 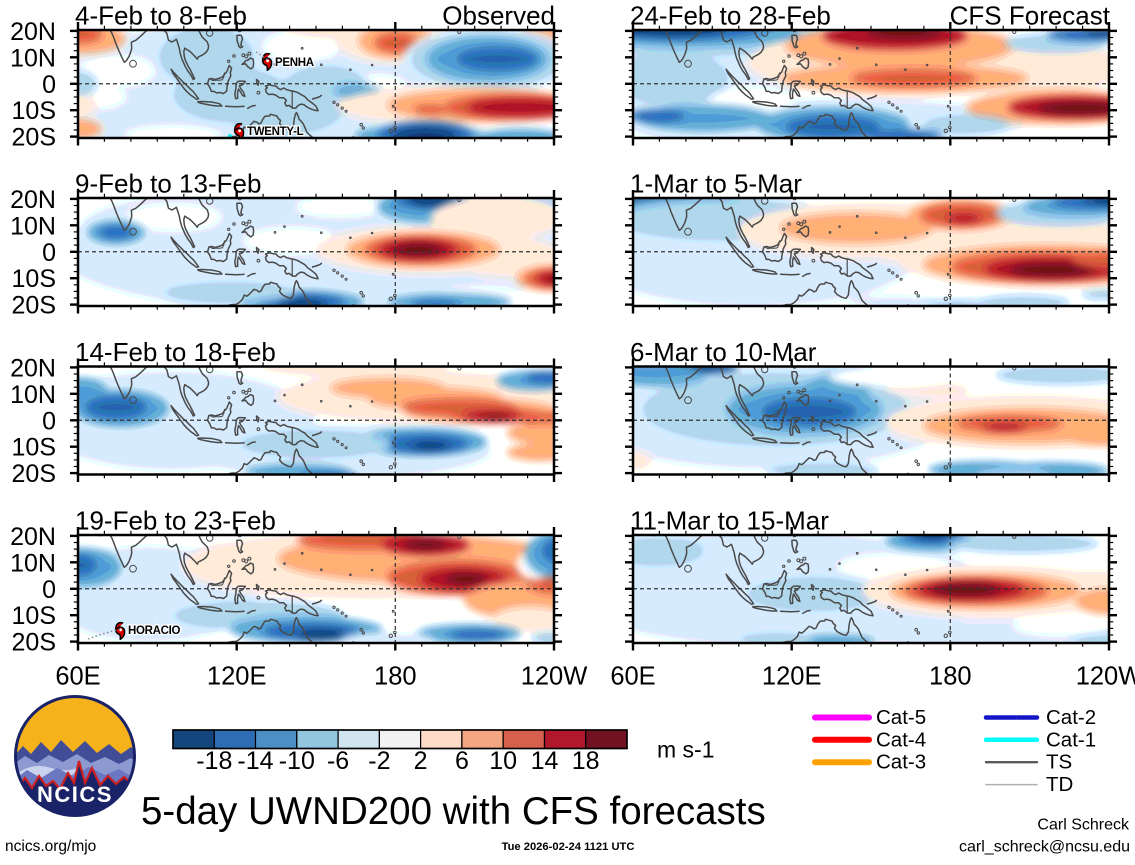 I want to click on svg-text: 4-Feb to 8-Feb, so click(x=161, y=16).